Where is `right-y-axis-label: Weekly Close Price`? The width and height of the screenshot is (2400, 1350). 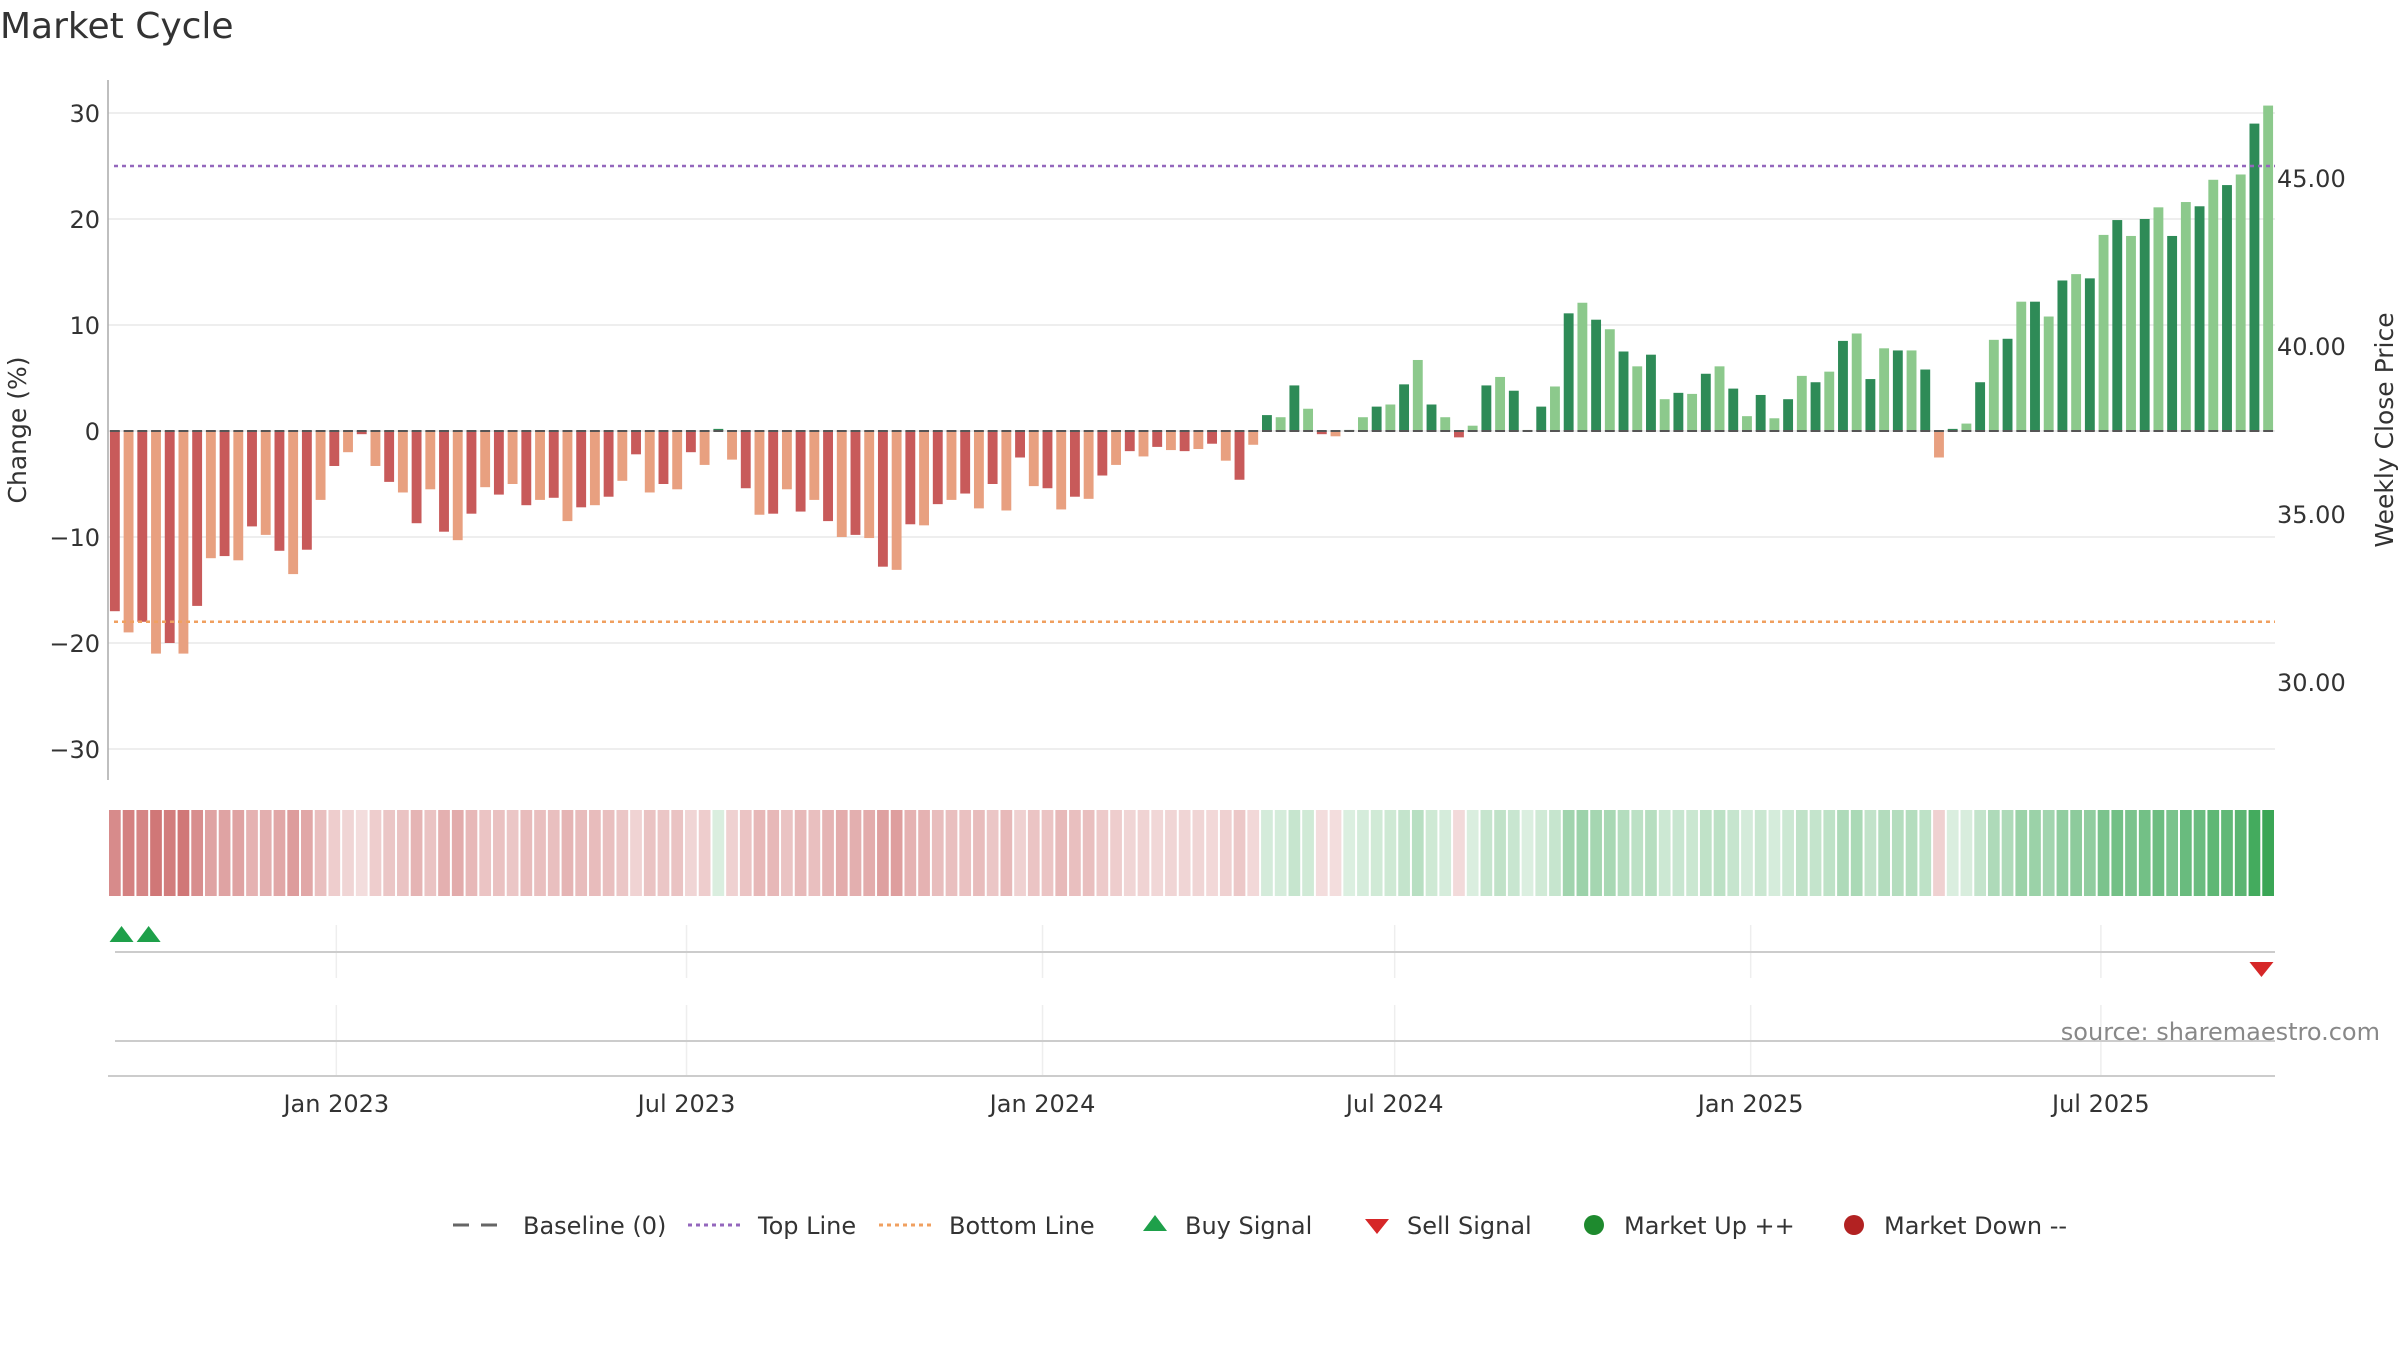
right-y-axis-label: Weekly Close Price is located at coordinates (2384, 429).